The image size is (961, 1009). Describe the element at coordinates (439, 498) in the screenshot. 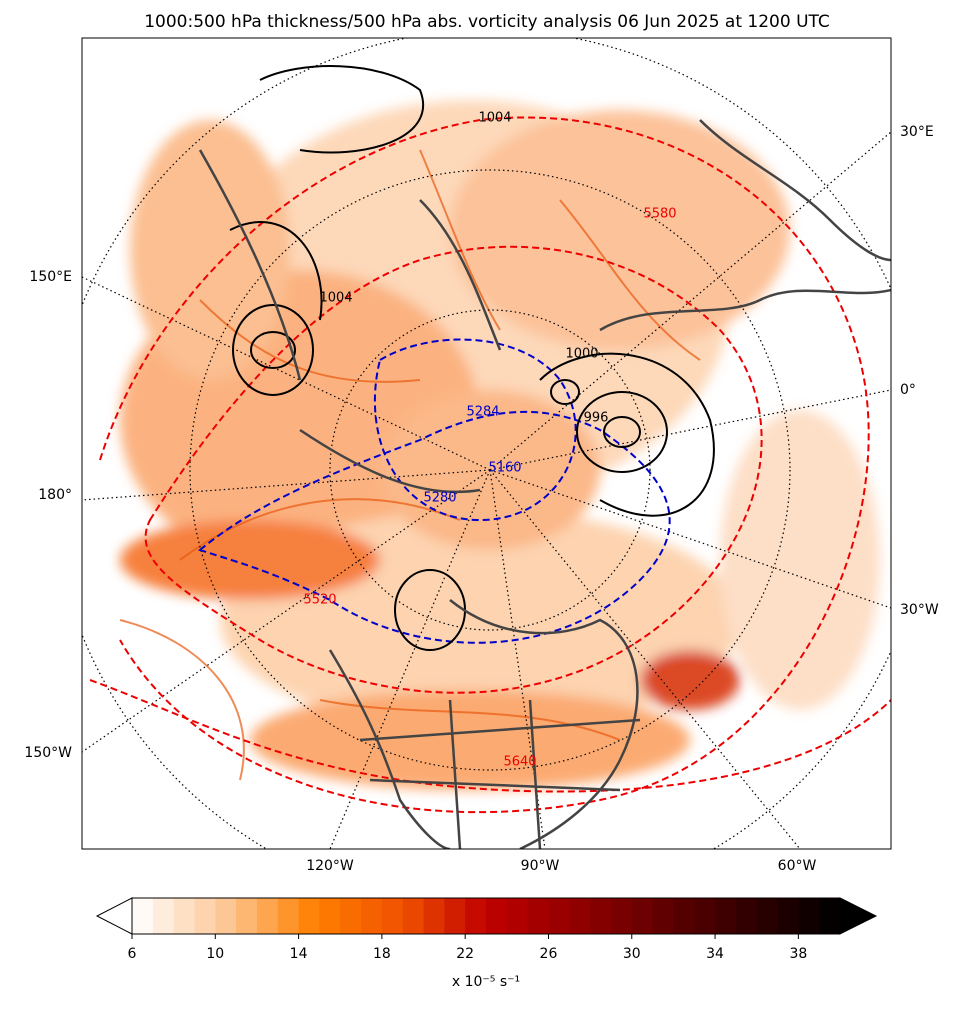

I see `contour-label: 5280` at that location.